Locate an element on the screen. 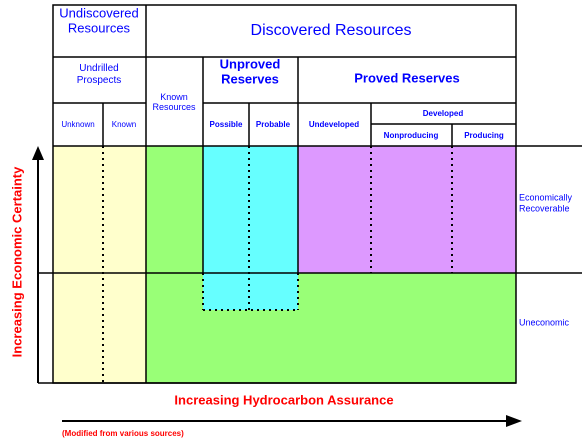  label-line: Reserves is located at coordinates (250, 79).